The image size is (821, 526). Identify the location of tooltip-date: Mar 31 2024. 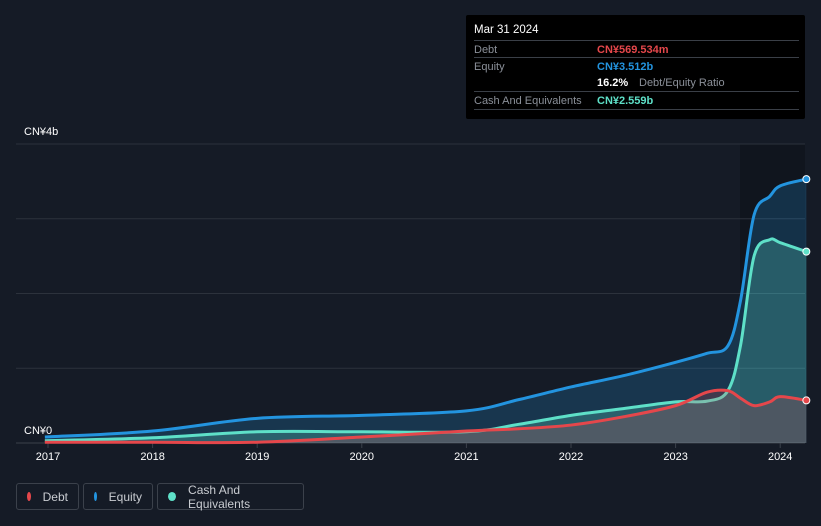
(506, 30).